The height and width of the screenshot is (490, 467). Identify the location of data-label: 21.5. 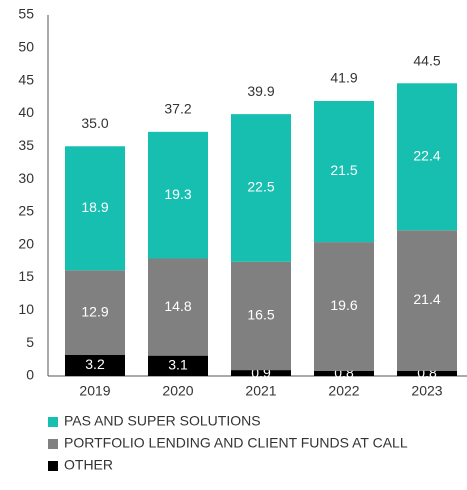
(343, 170).